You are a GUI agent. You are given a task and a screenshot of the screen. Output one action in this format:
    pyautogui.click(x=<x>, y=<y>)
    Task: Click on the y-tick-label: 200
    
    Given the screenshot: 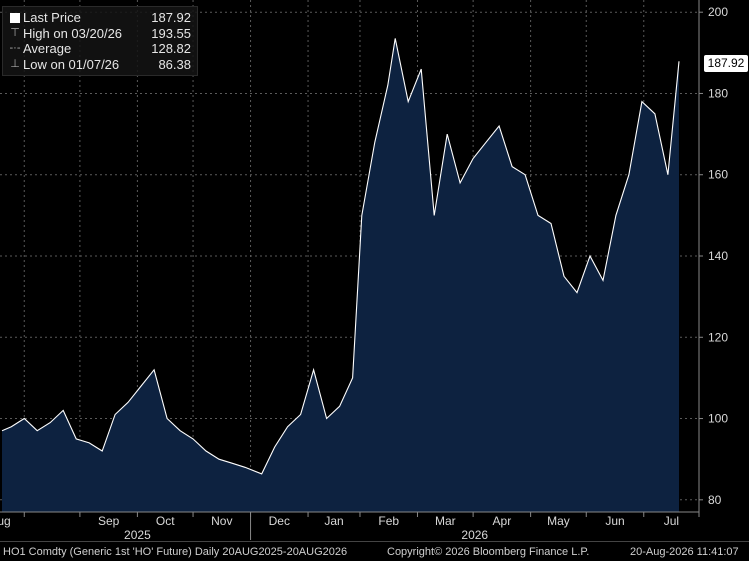 What is the action you would take?
    pyautogui.click(x=718, y=12)
    